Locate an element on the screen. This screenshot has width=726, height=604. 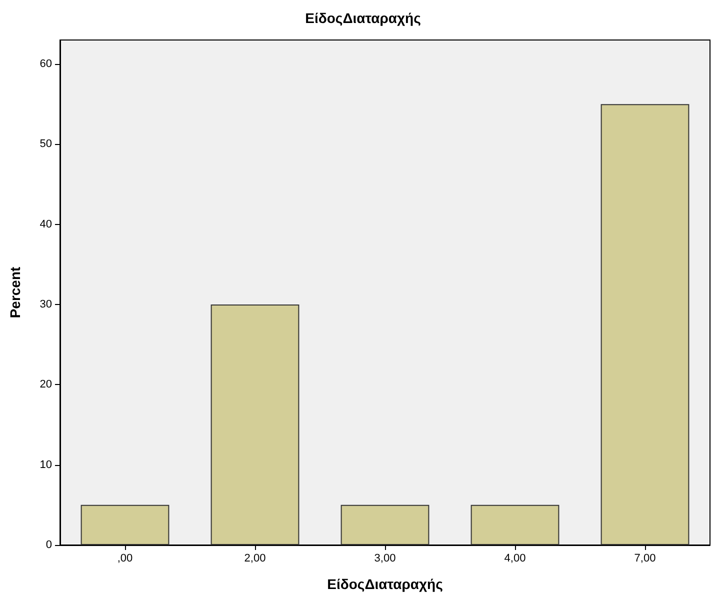
y-tick-label: 10 is located at coordinates (46, 464).